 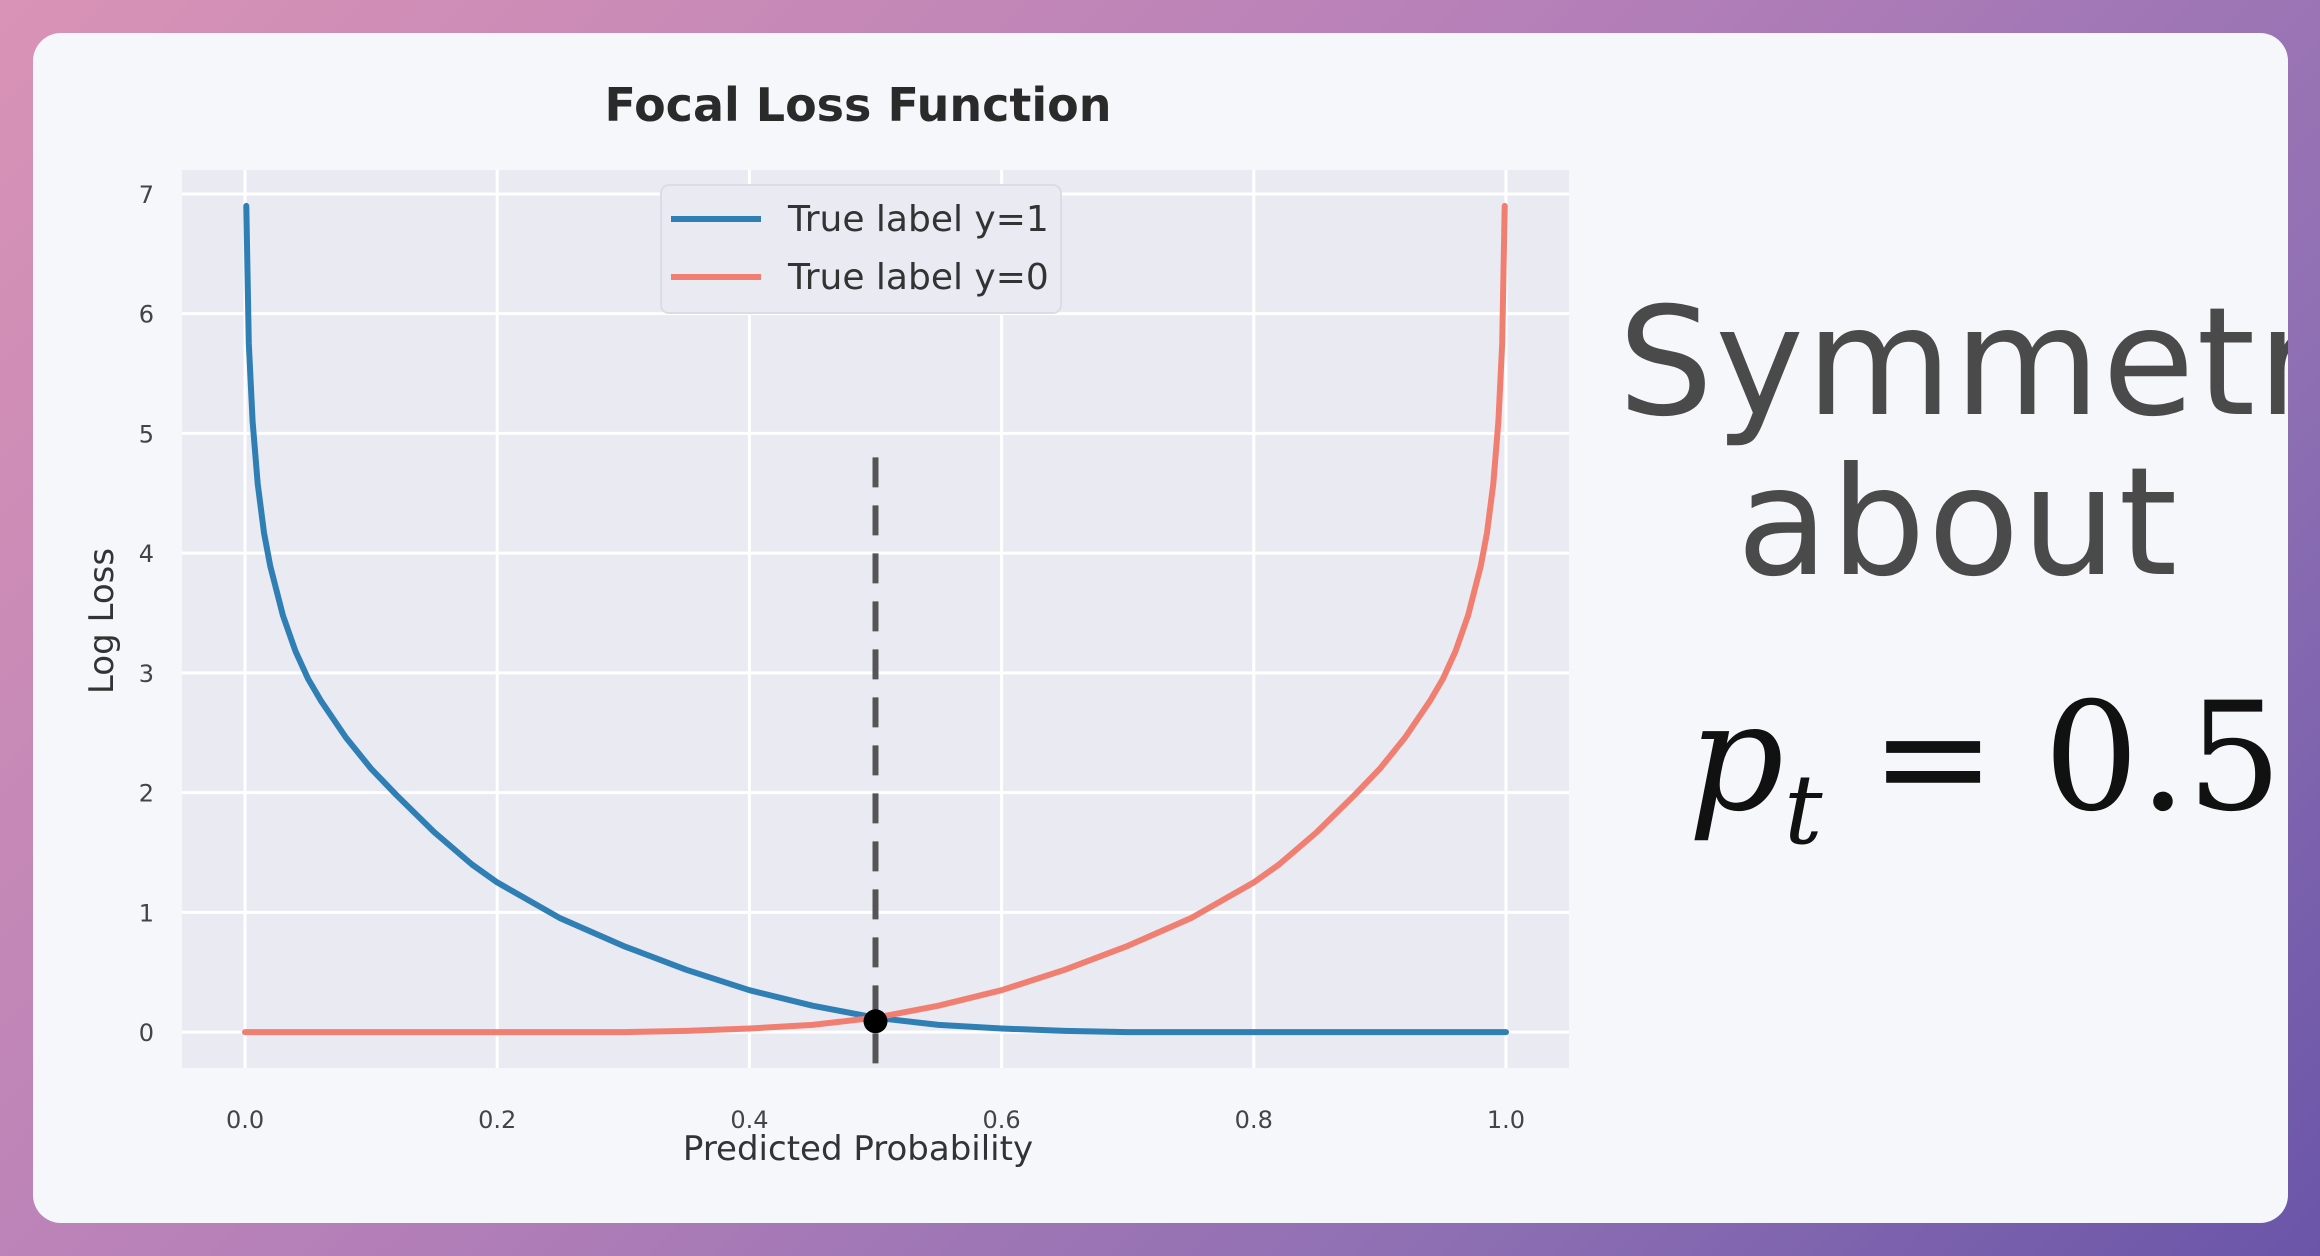 What do you see at coordinates (146, 554) in the screenshot?
I see `y-tick-label: 4` at bounding box center [146, 554].